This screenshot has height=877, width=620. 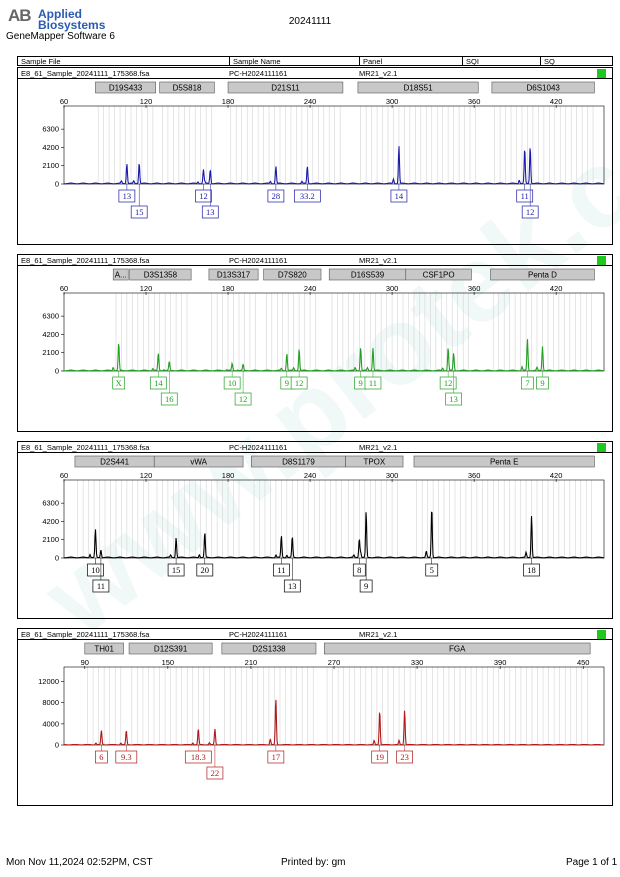 I want to click on x-tick-label: 180, so click(x=228, y=288).